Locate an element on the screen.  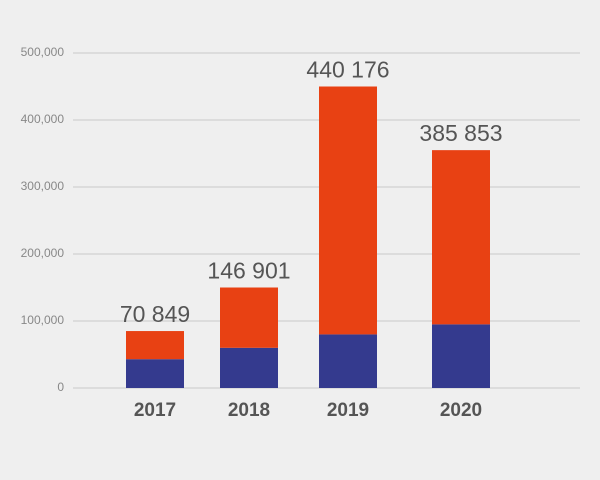
total-label: 146 901 is located at coordinates (248, 271).